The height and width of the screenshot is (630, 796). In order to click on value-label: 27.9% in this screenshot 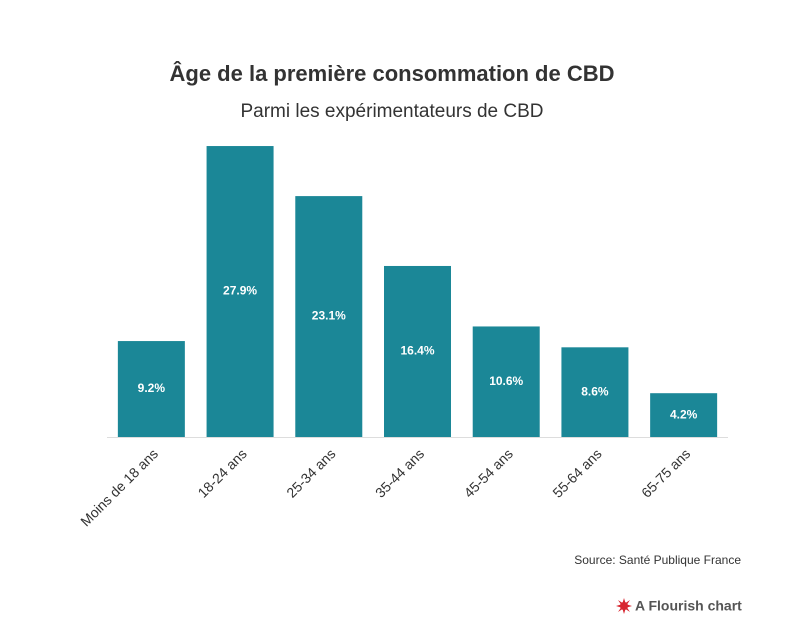, I will do `click(240, 291)`.